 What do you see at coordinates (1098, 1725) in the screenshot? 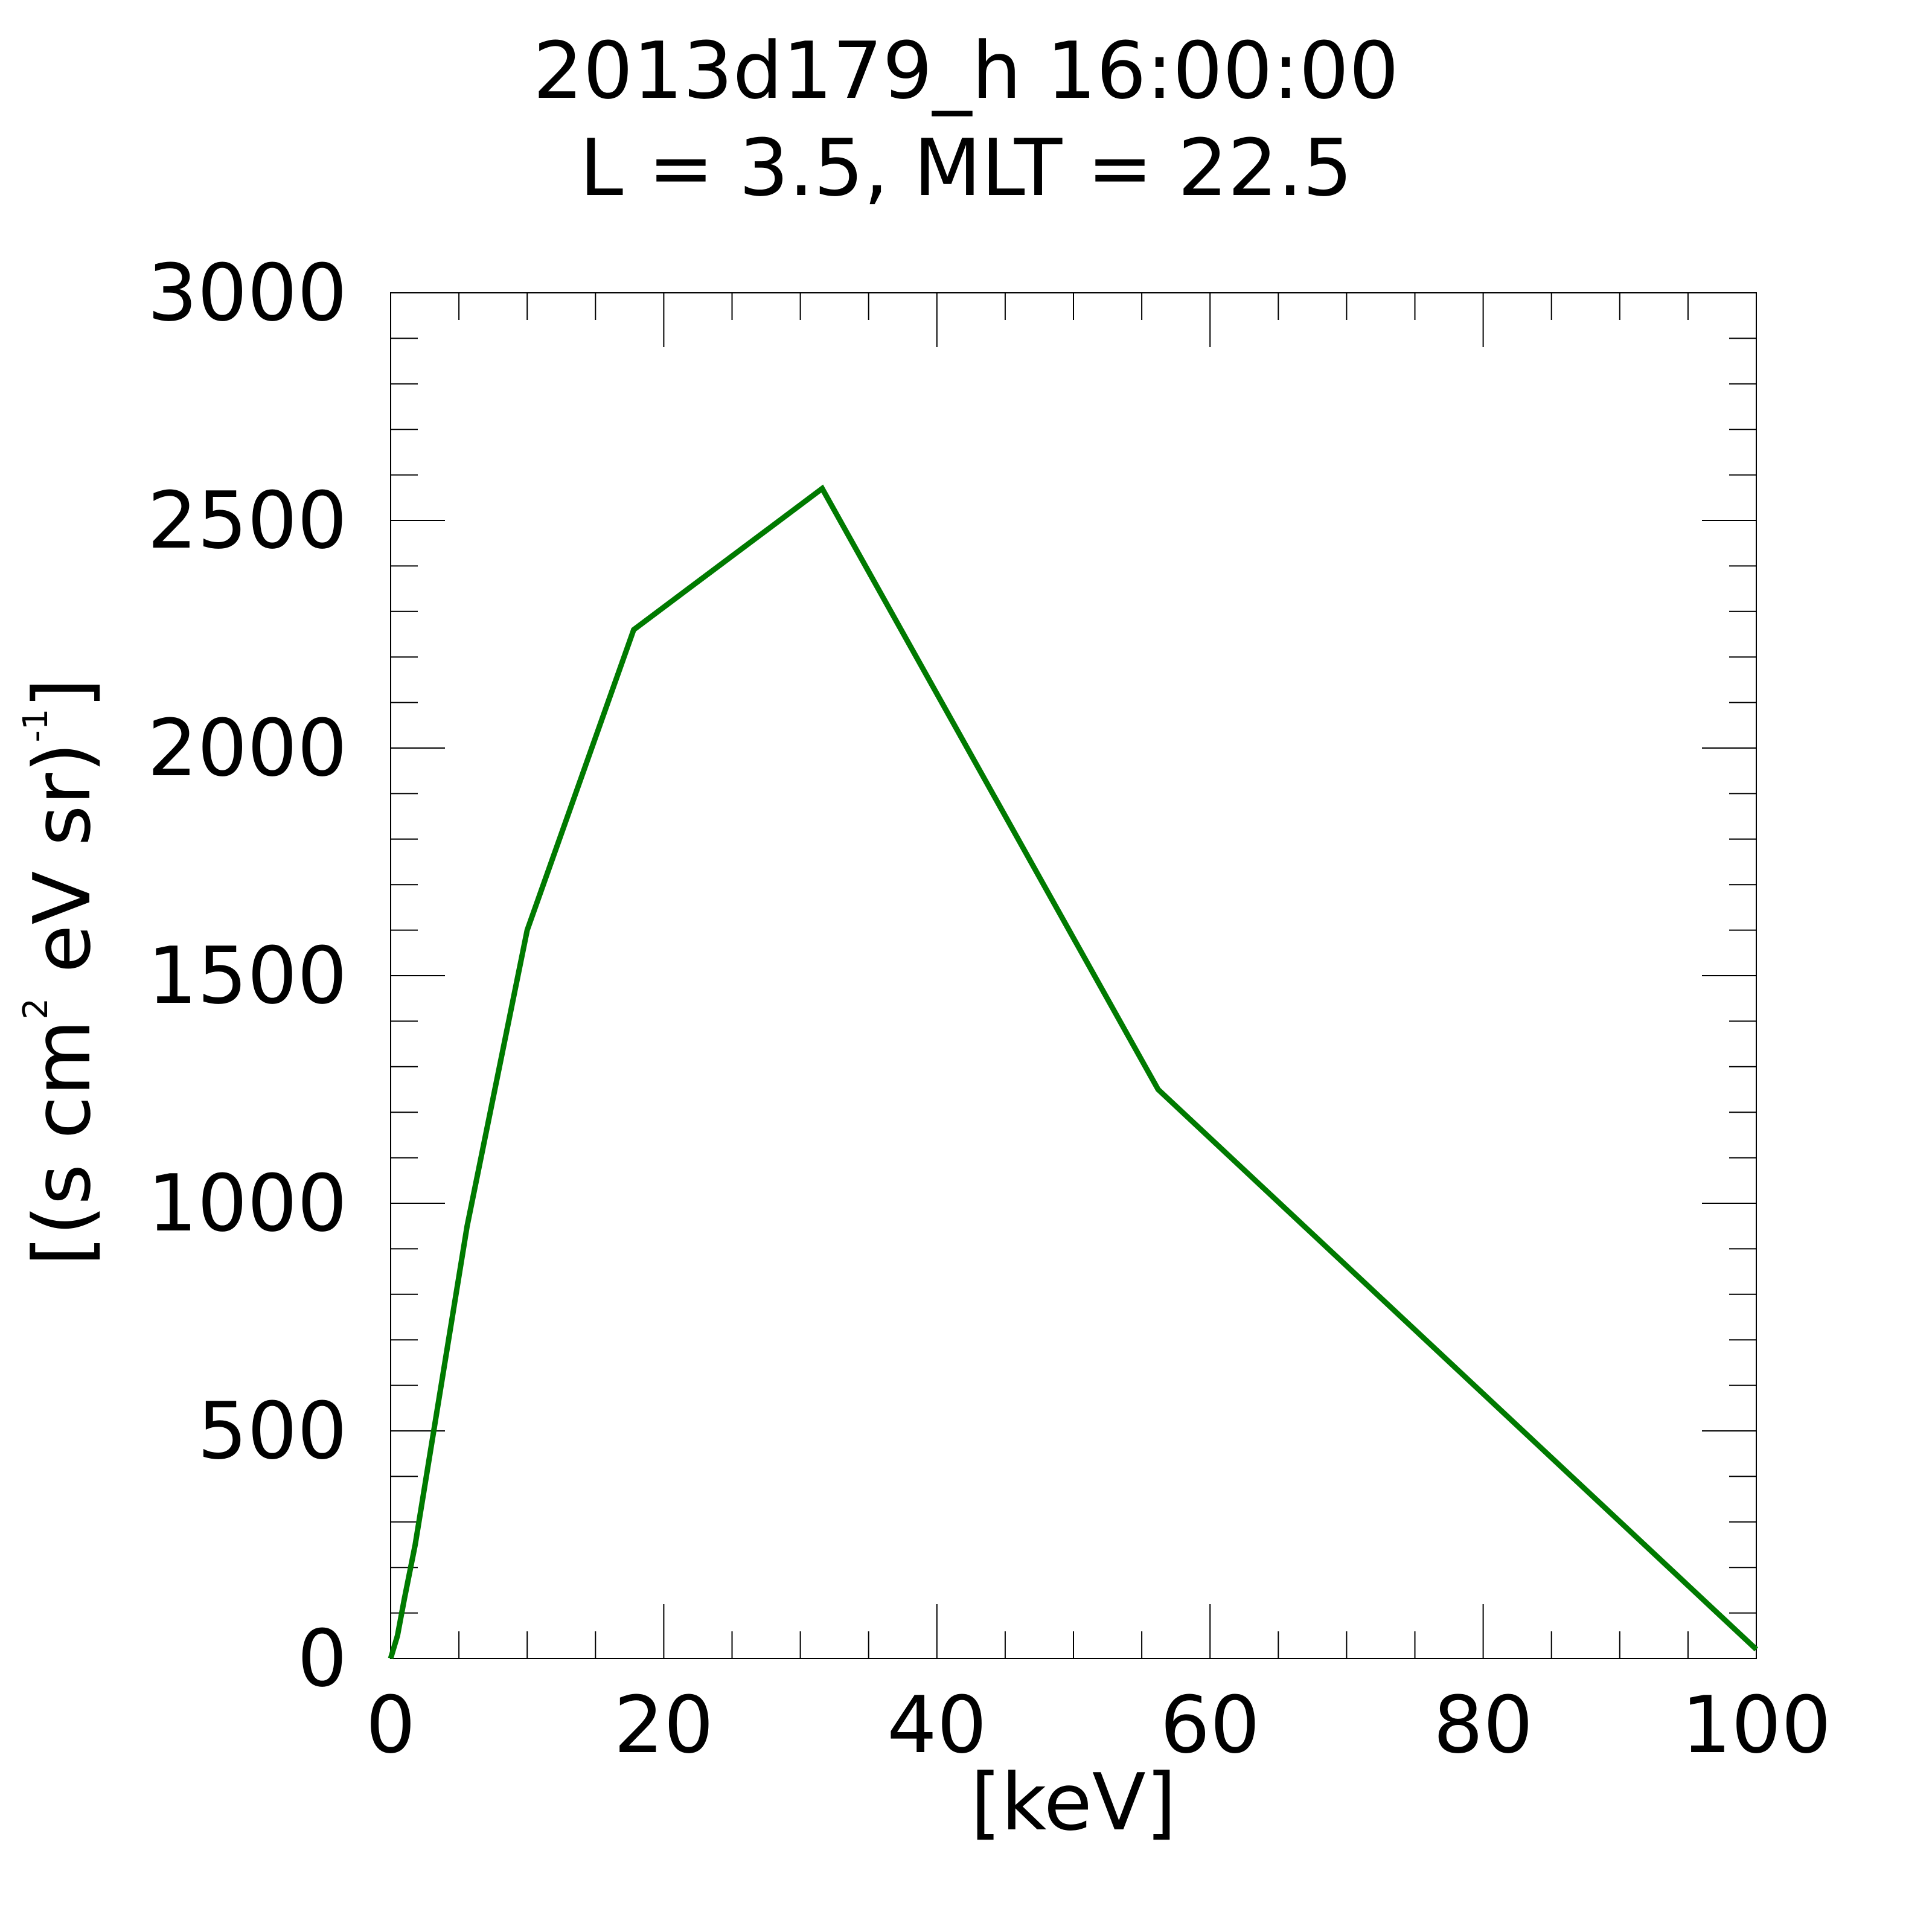
I see `x-tick-labels: 0 20 40 60 80 100` at bounding box center [1098, 1725].